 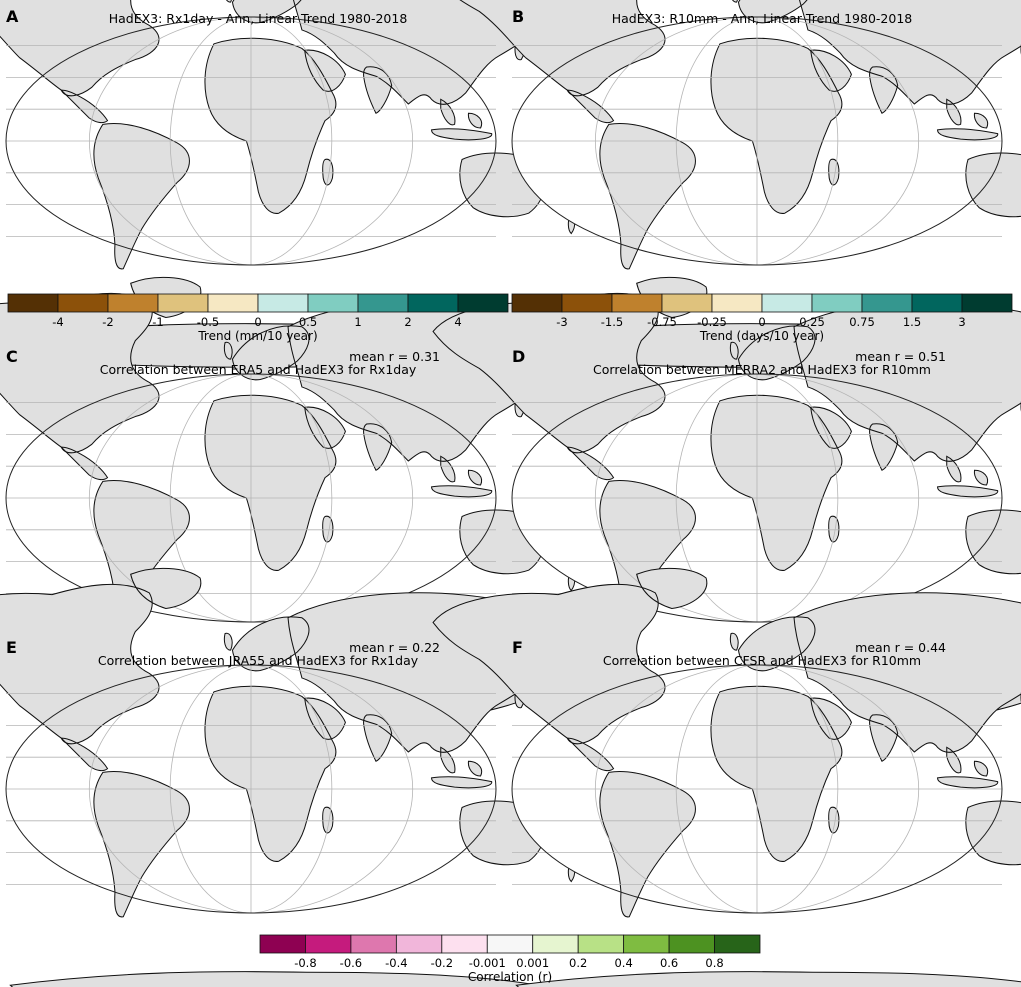 What do you see at coordinates (308, 322) in the screenshot?
I see `colorbar-tick-label: 0.5` at bounding box center [308, 322].